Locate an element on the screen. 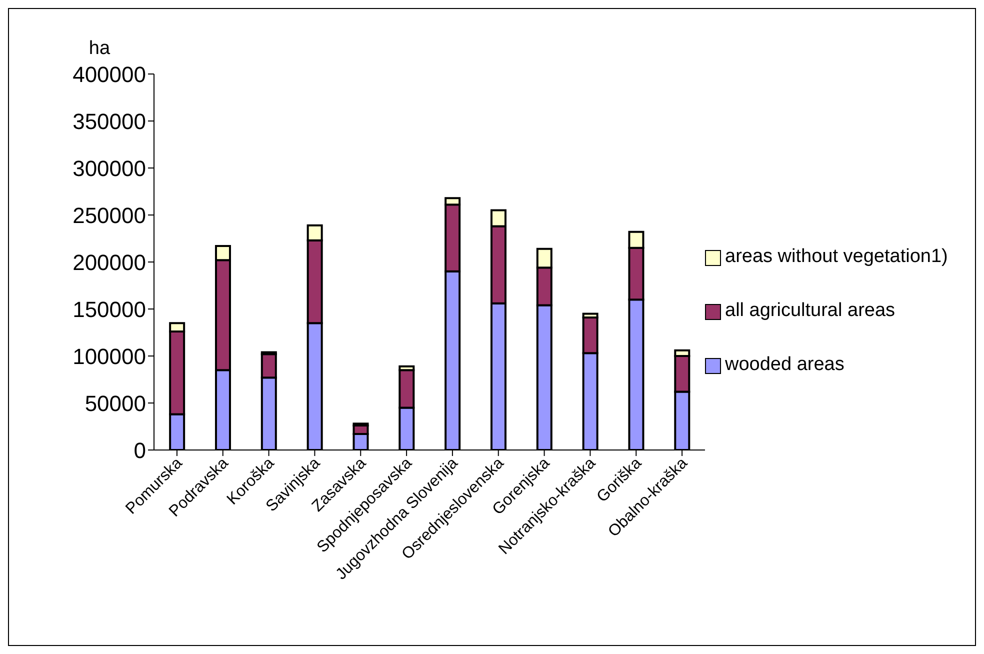  y-tick-label: 400000 is located at coordinates (109, 74).